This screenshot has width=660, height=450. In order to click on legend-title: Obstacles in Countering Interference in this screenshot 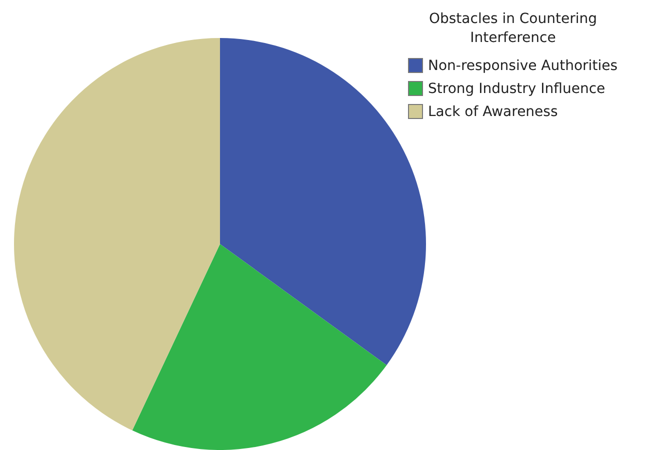, I will do `click(513, 29)`.